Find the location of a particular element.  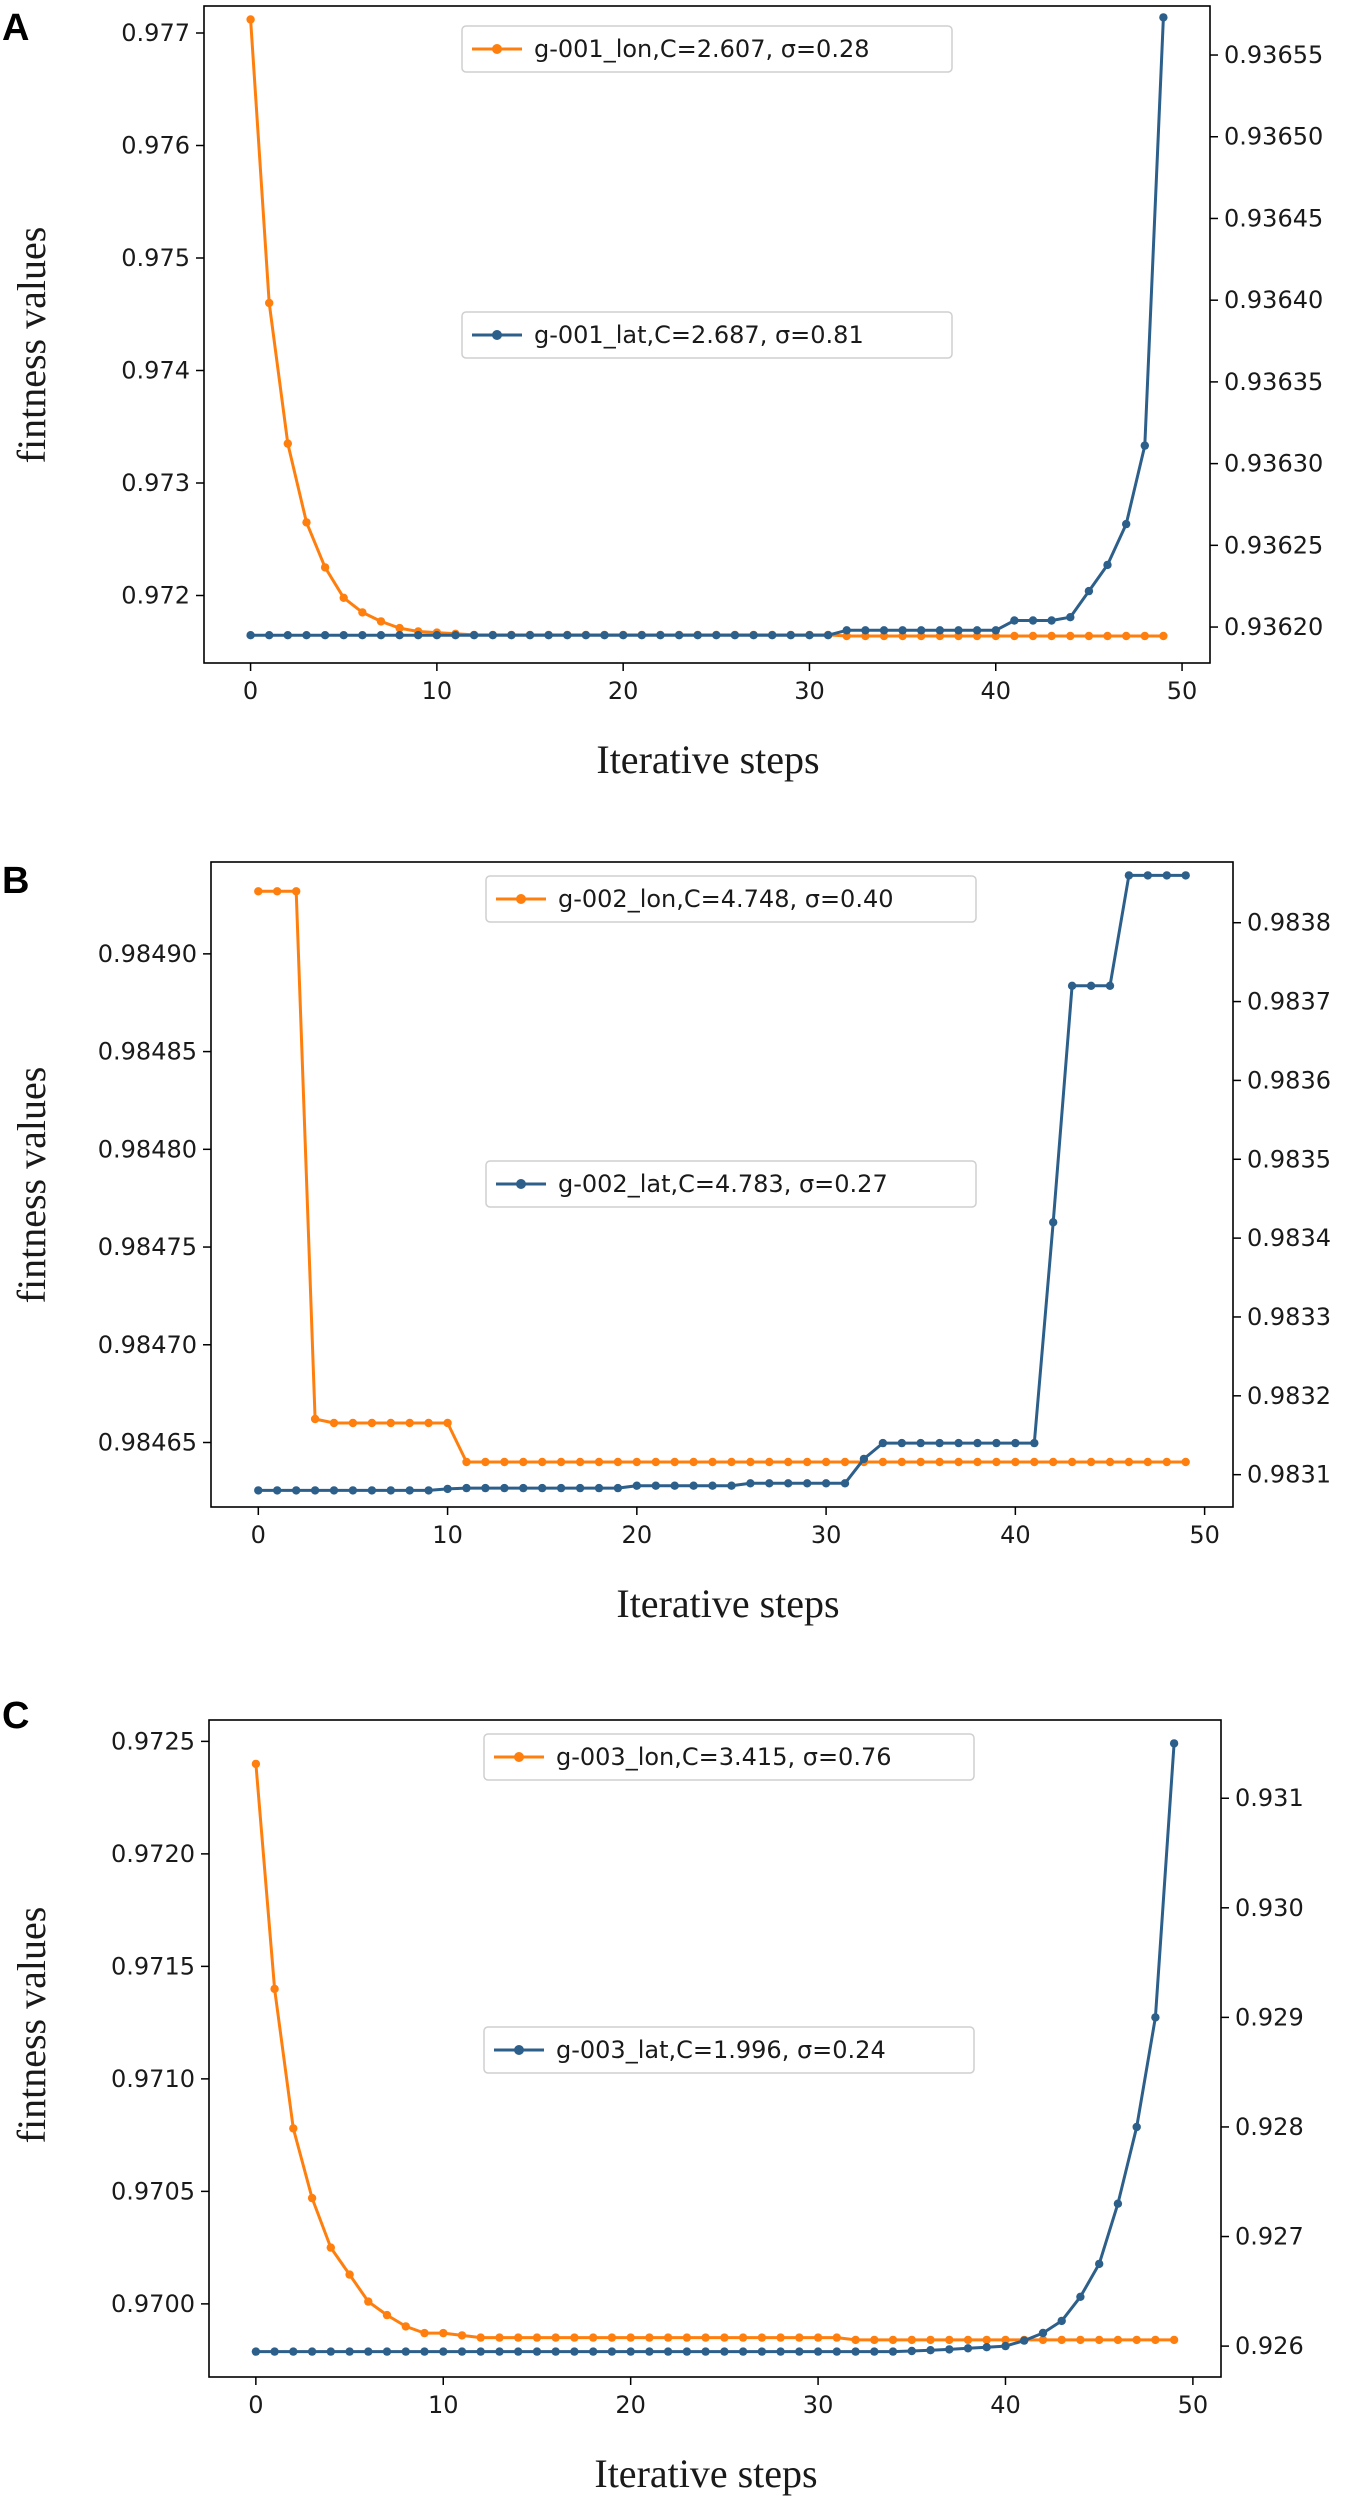

left-tick-label: 0.98475 is located at coordinates (147, 1247).